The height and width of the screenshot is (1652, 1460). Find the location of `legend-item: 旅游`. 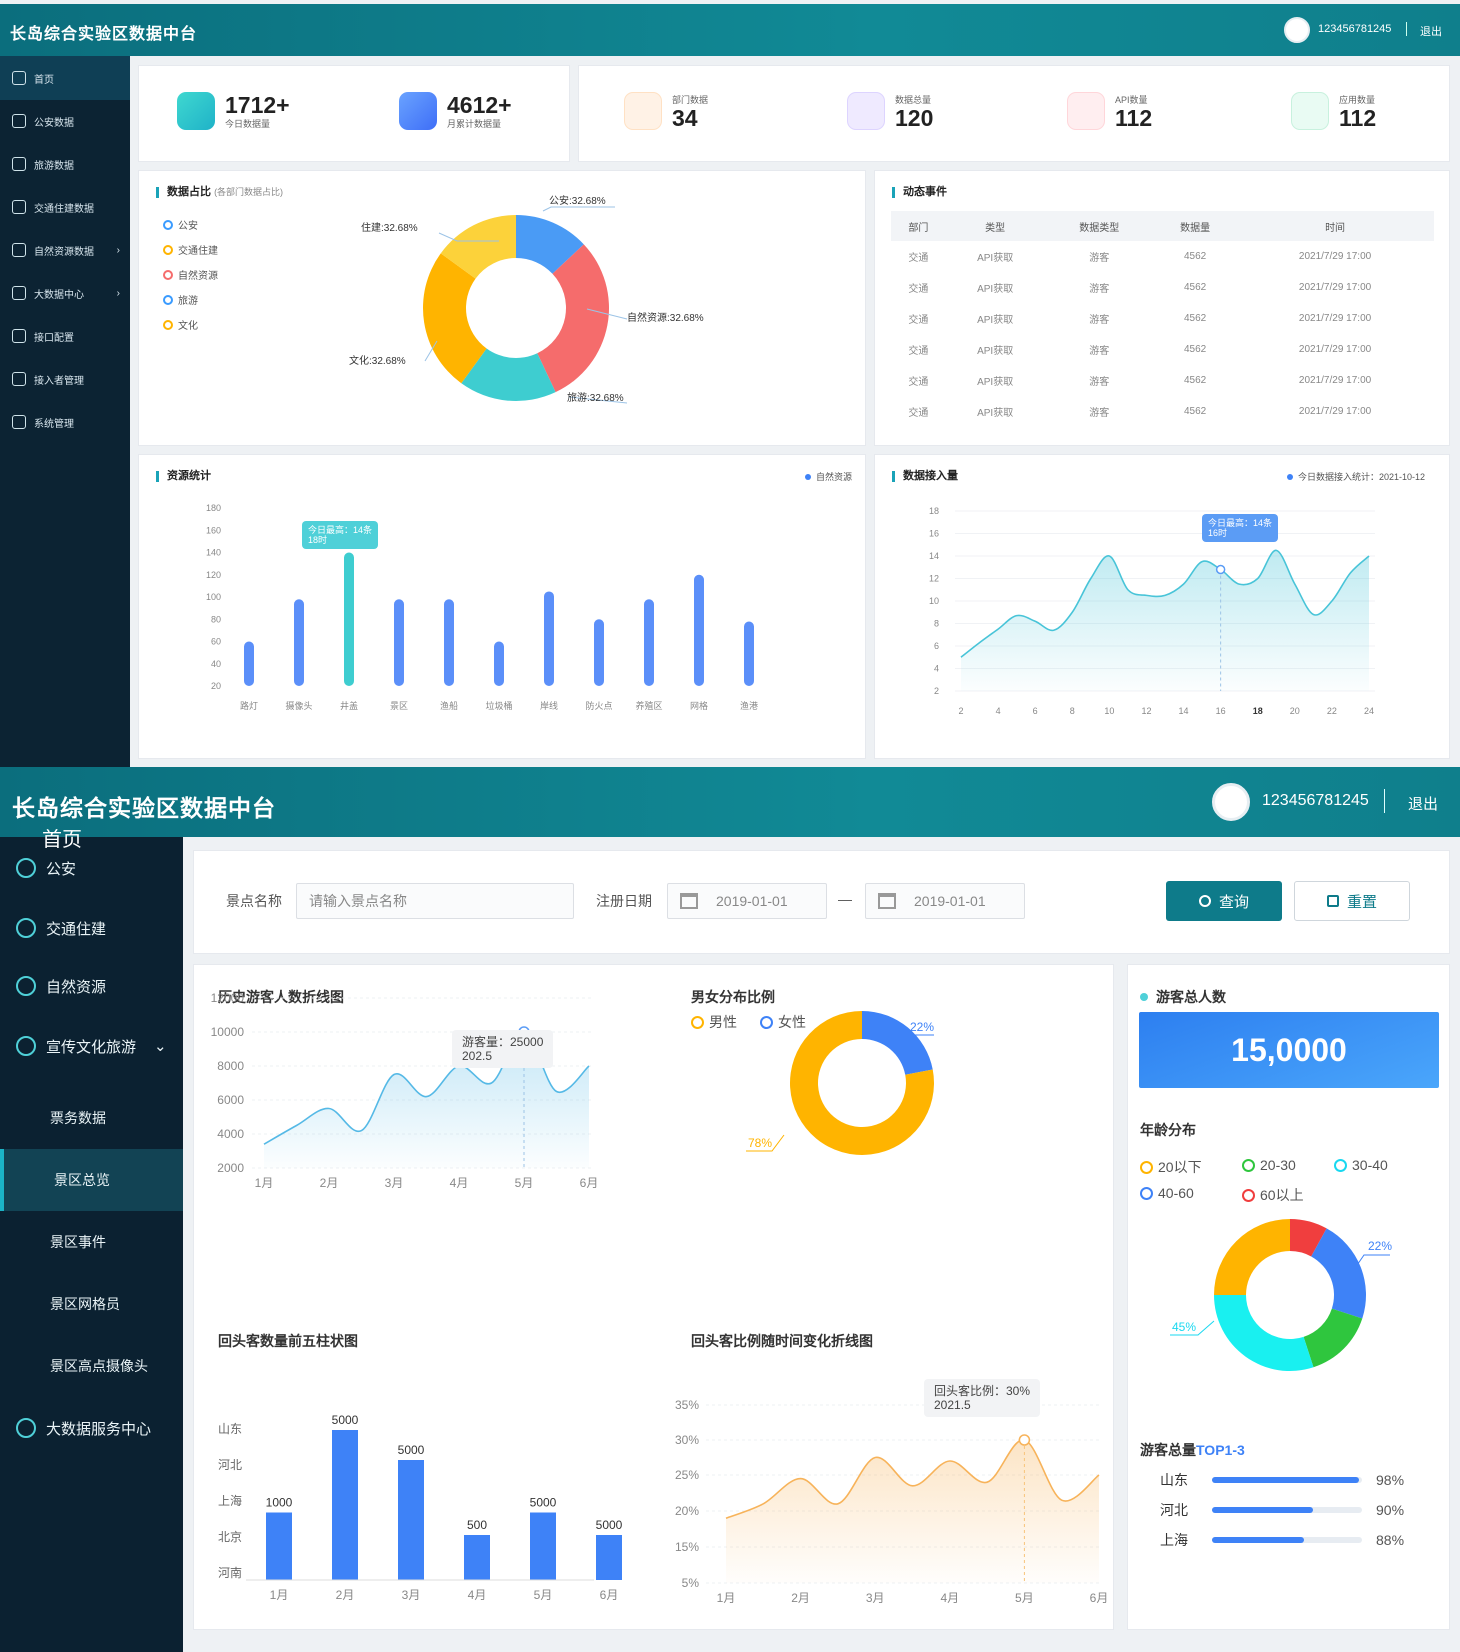

legend-item: 旅游 is located at coordinates (180, 299).